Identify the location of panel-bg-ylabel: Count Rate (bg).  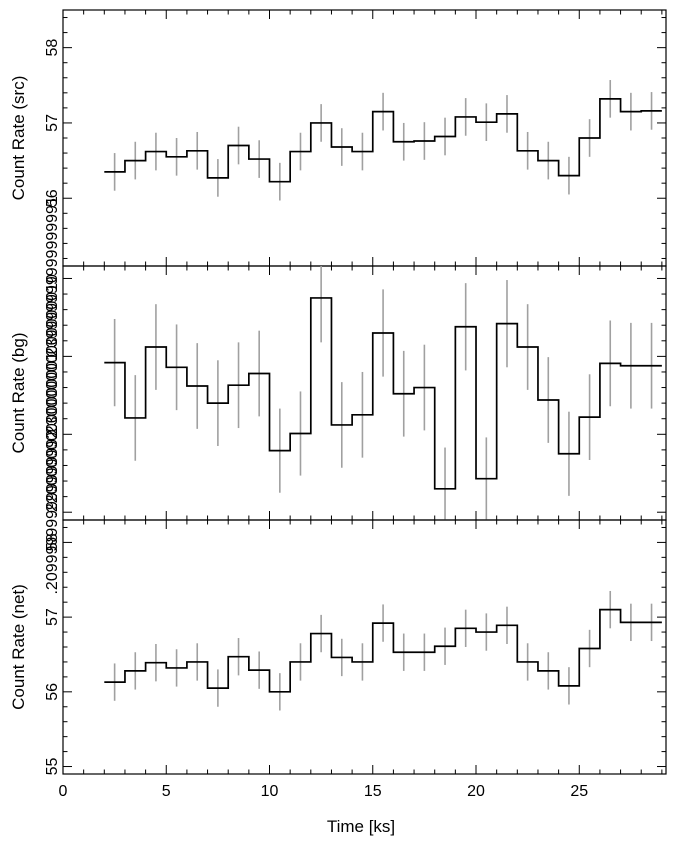
(18, 393).